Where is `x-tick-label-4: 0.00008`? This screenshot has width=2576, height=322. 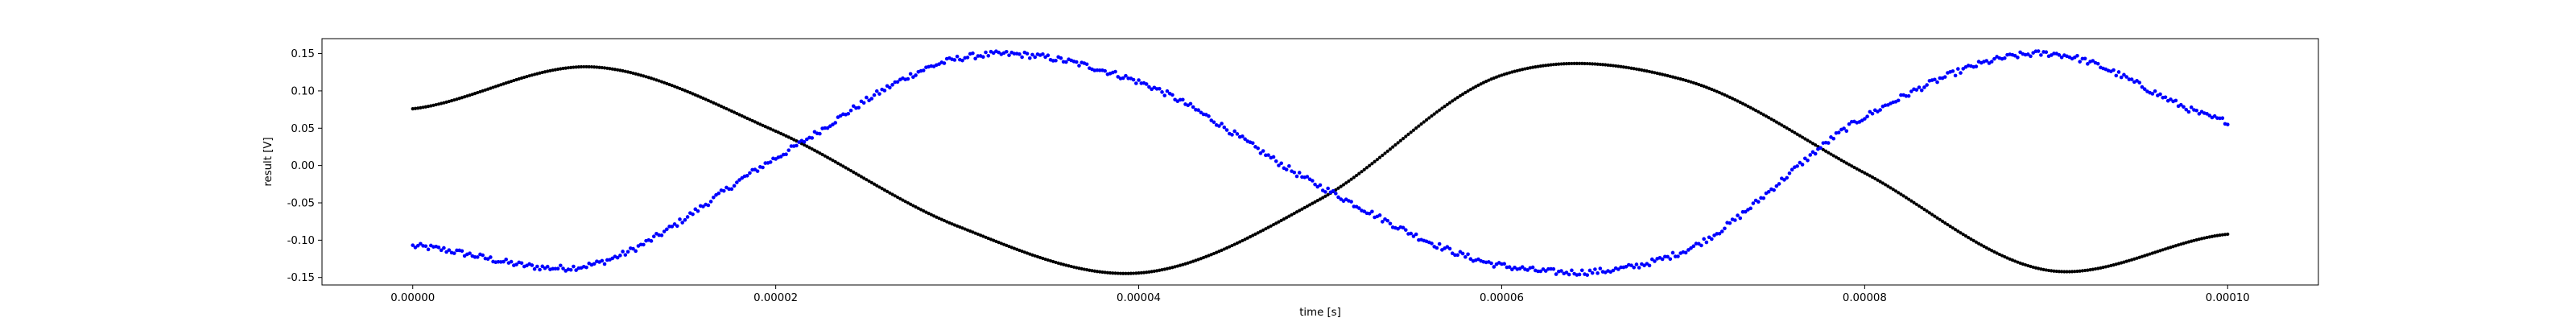
x-tick-label-4: 0.00008 is located at coordinates (1865, 298).